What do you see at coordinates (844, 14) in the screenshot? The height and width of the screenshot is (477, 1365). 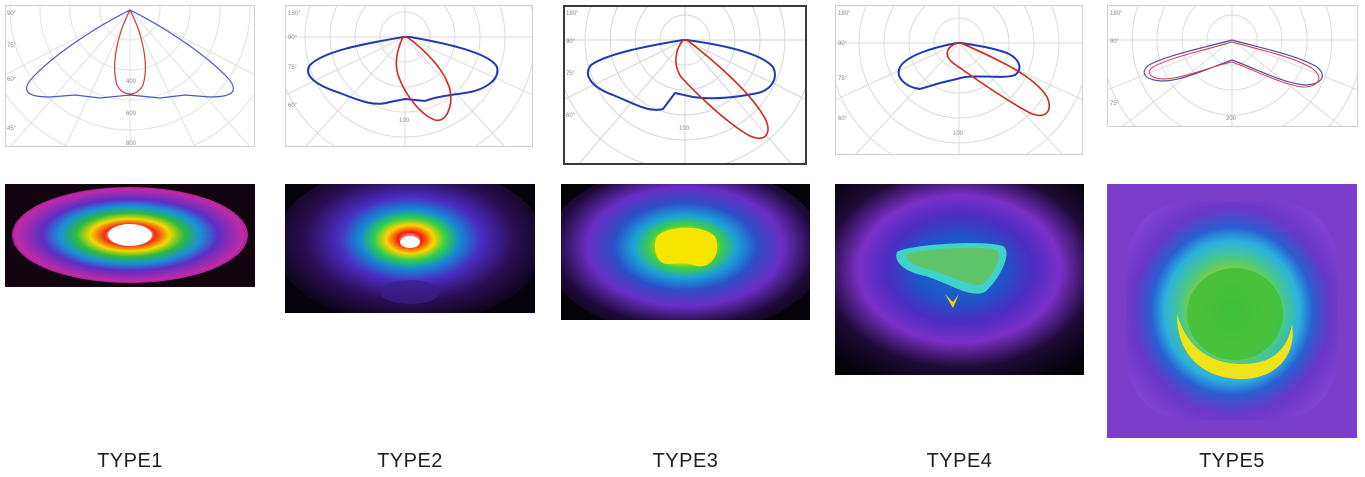 I see `type4-tick-0: 180°` at bounding box center [844, 14].